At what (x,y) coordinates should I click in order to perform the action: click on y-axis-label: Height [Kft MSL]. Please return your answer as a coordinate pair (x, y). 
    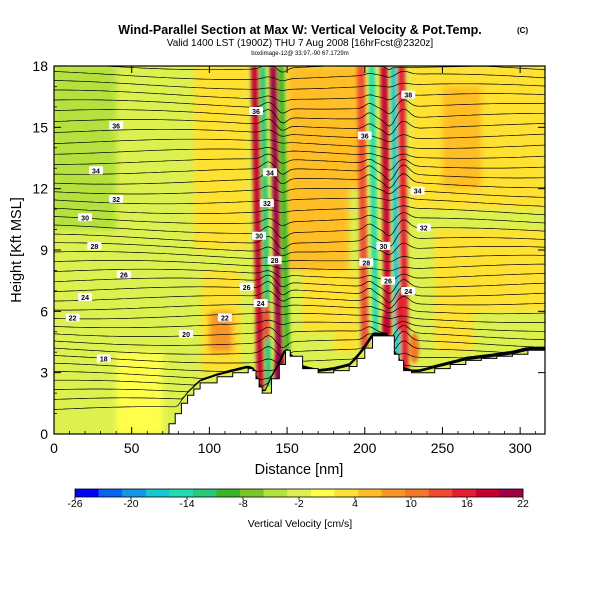
    Looking at the image, I should click on (17, 250).